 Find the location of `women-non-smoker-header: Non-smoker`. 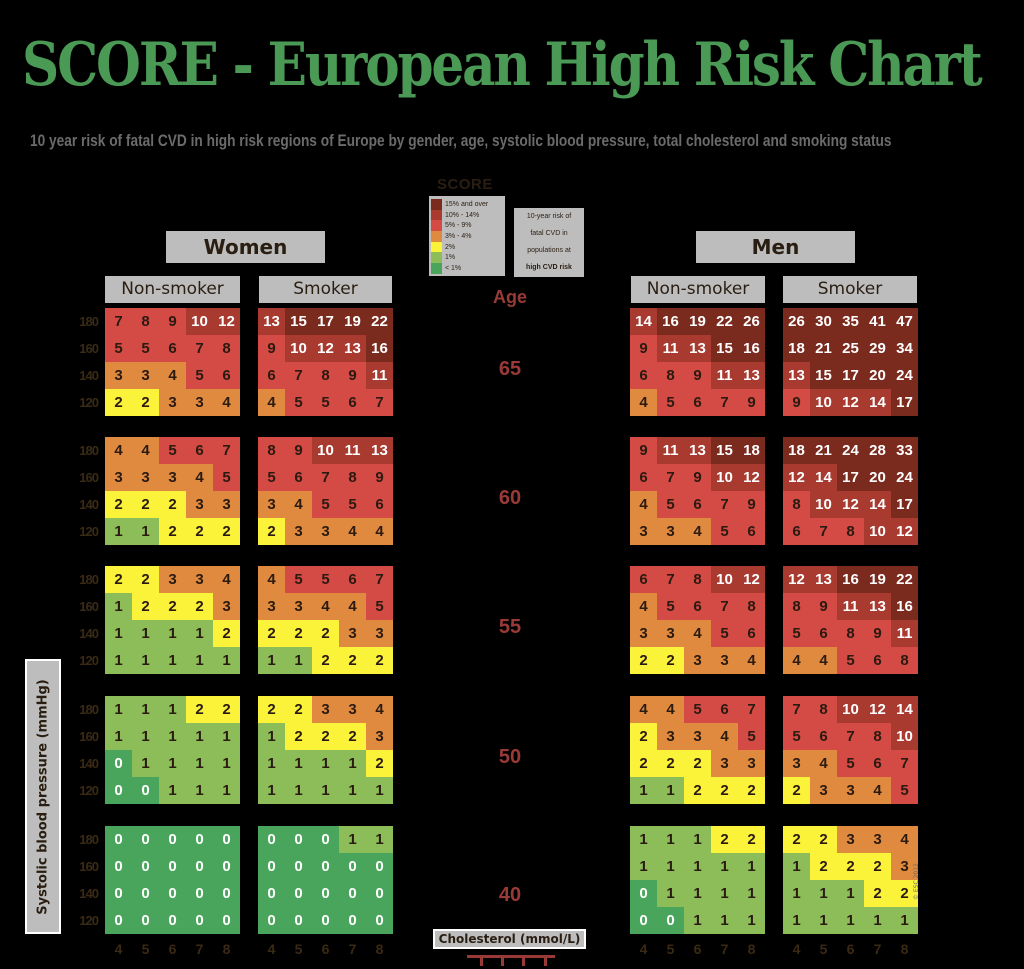

women-non-smoker-header: Non-smoker is located at coordinates (172, 289).